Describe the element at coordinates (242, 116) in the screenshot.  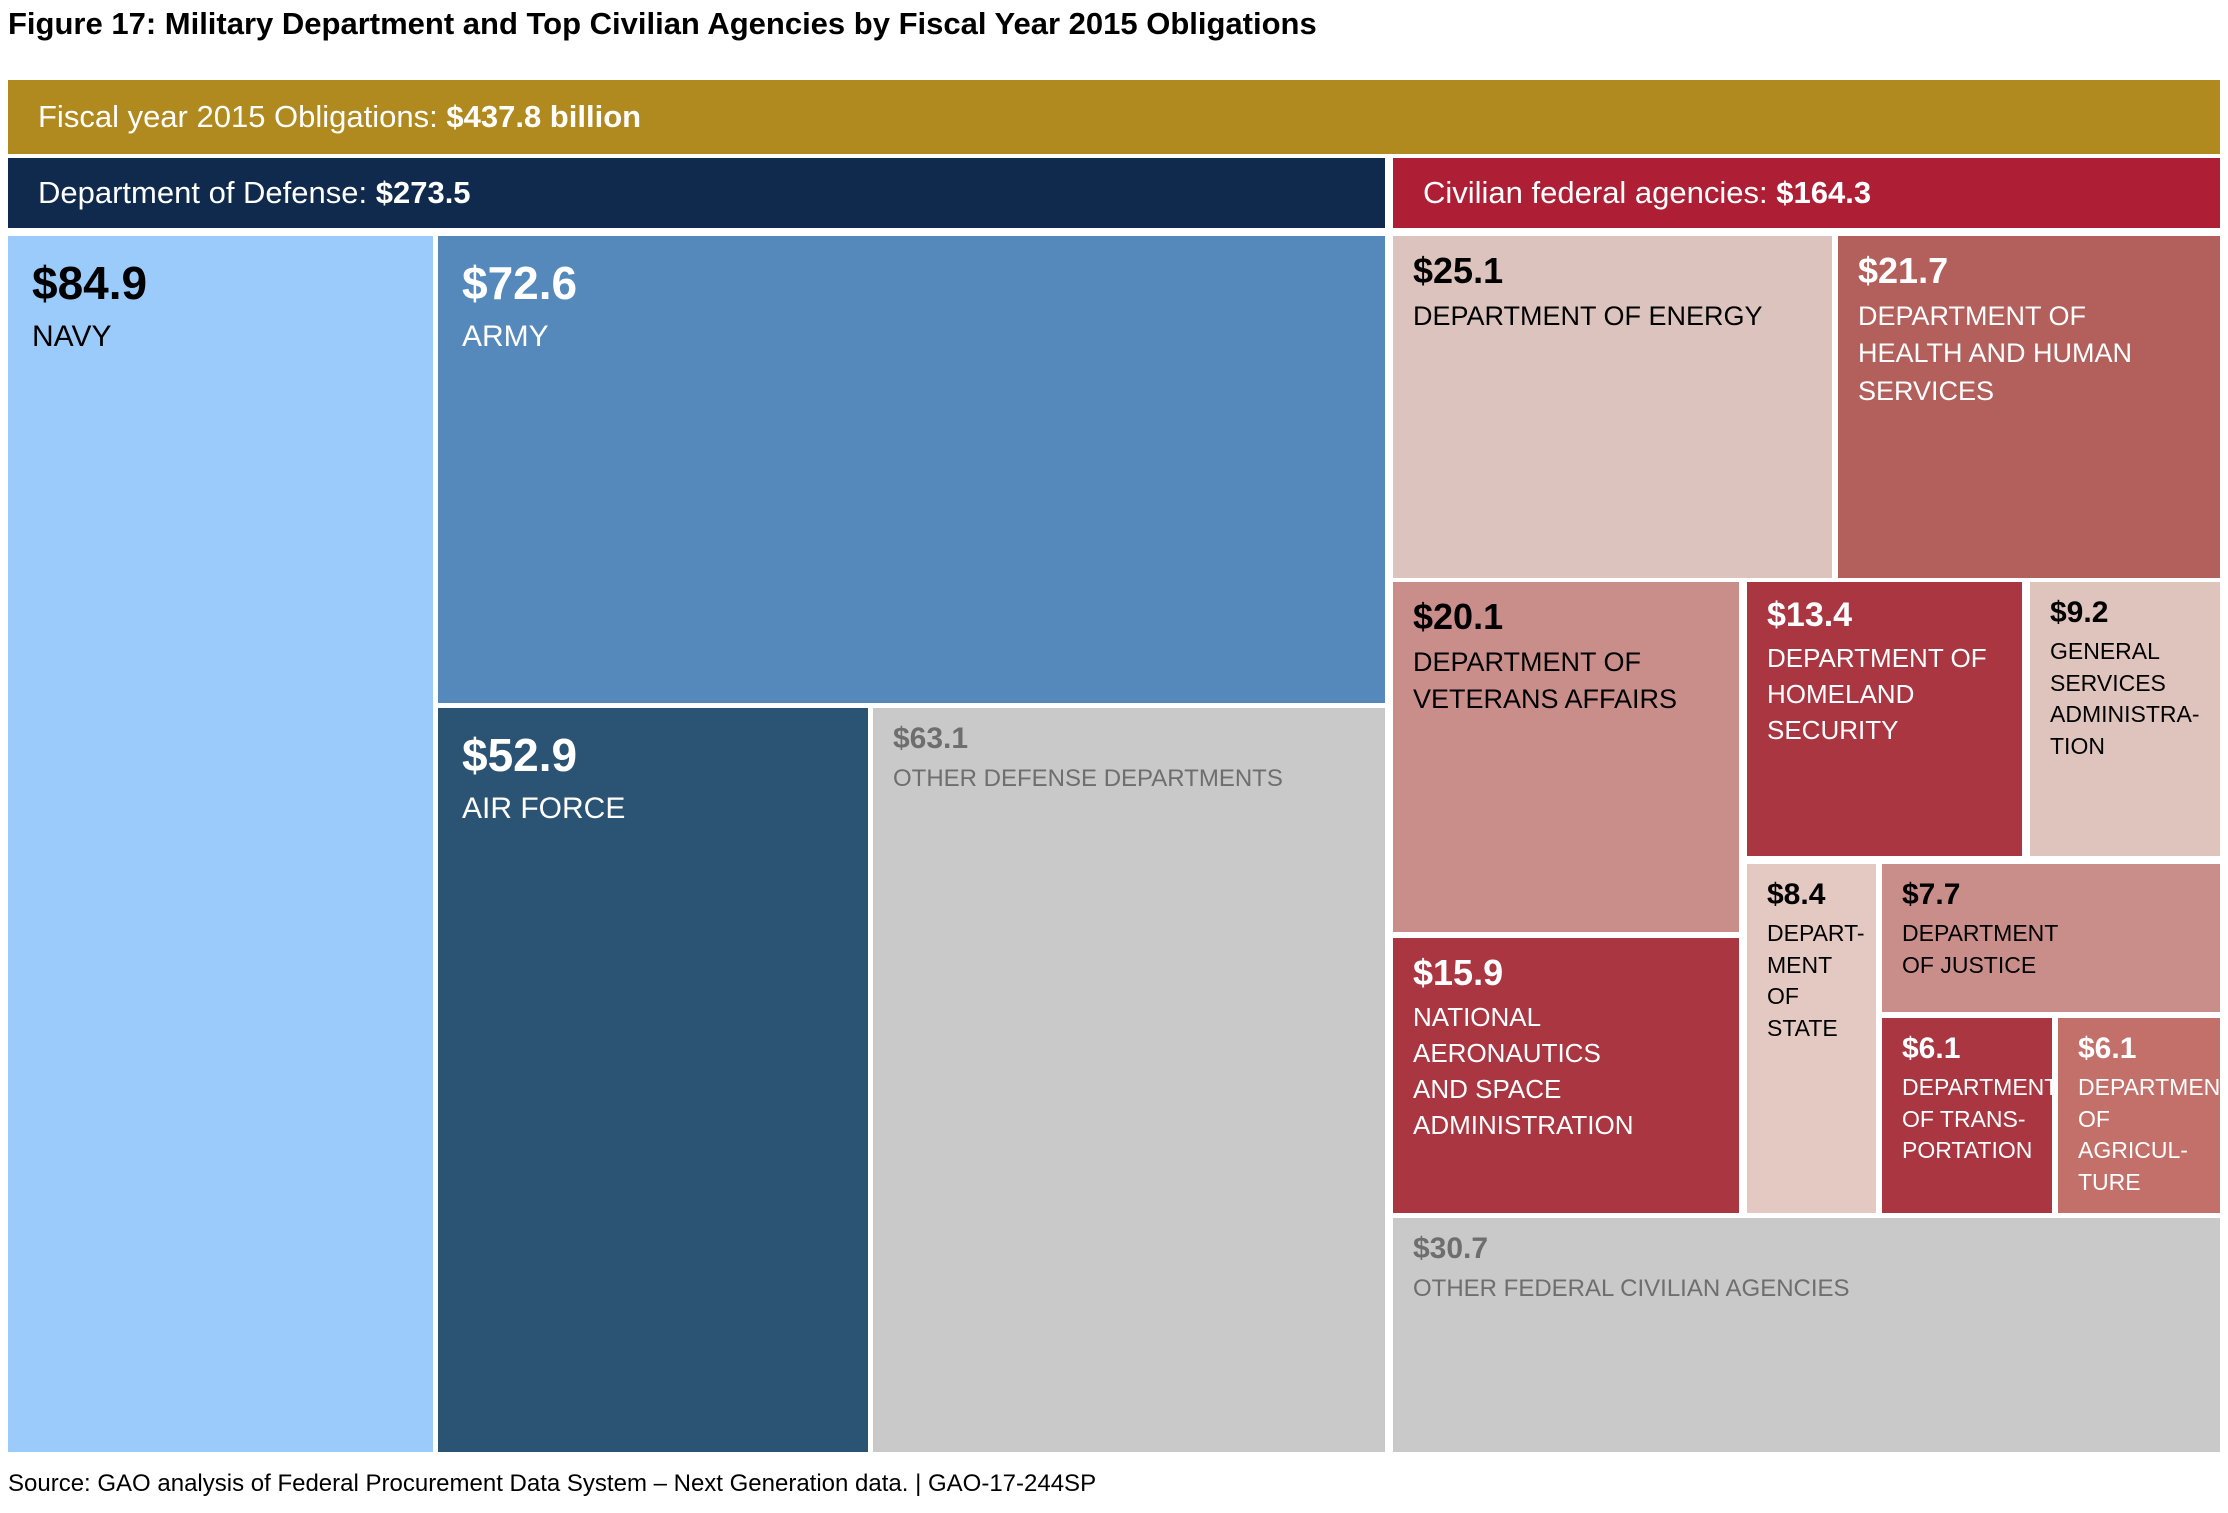
I see `banner-total-prefix: Fiscal year 2015 Obligations:` at that location.